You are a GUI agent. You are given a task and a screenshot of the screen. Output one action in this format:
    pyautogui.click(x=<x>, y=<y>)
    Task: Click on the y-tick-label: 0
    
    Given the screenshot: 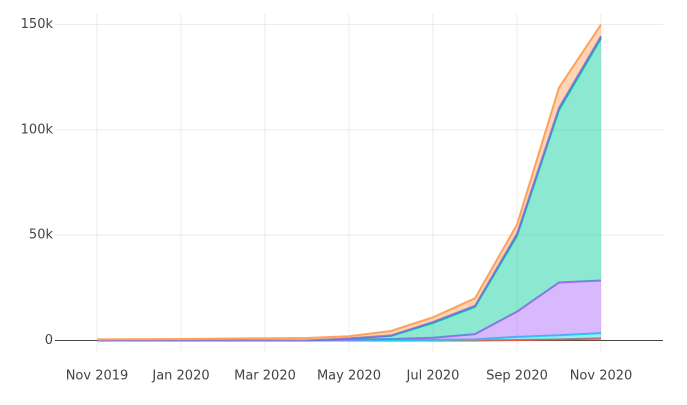 What is the action you would take?
    pyautogui.click(x=49, y=340)
    